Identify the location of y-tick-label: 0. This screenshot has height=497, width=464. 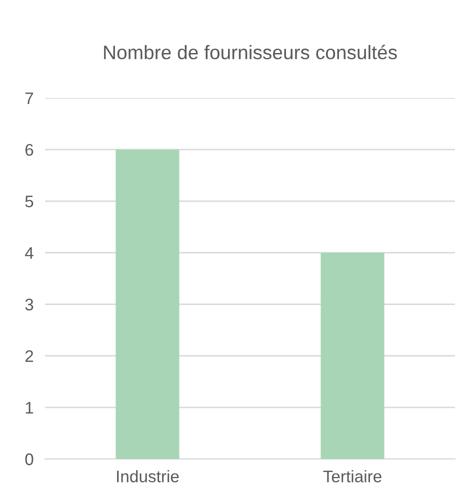
(29, 459).